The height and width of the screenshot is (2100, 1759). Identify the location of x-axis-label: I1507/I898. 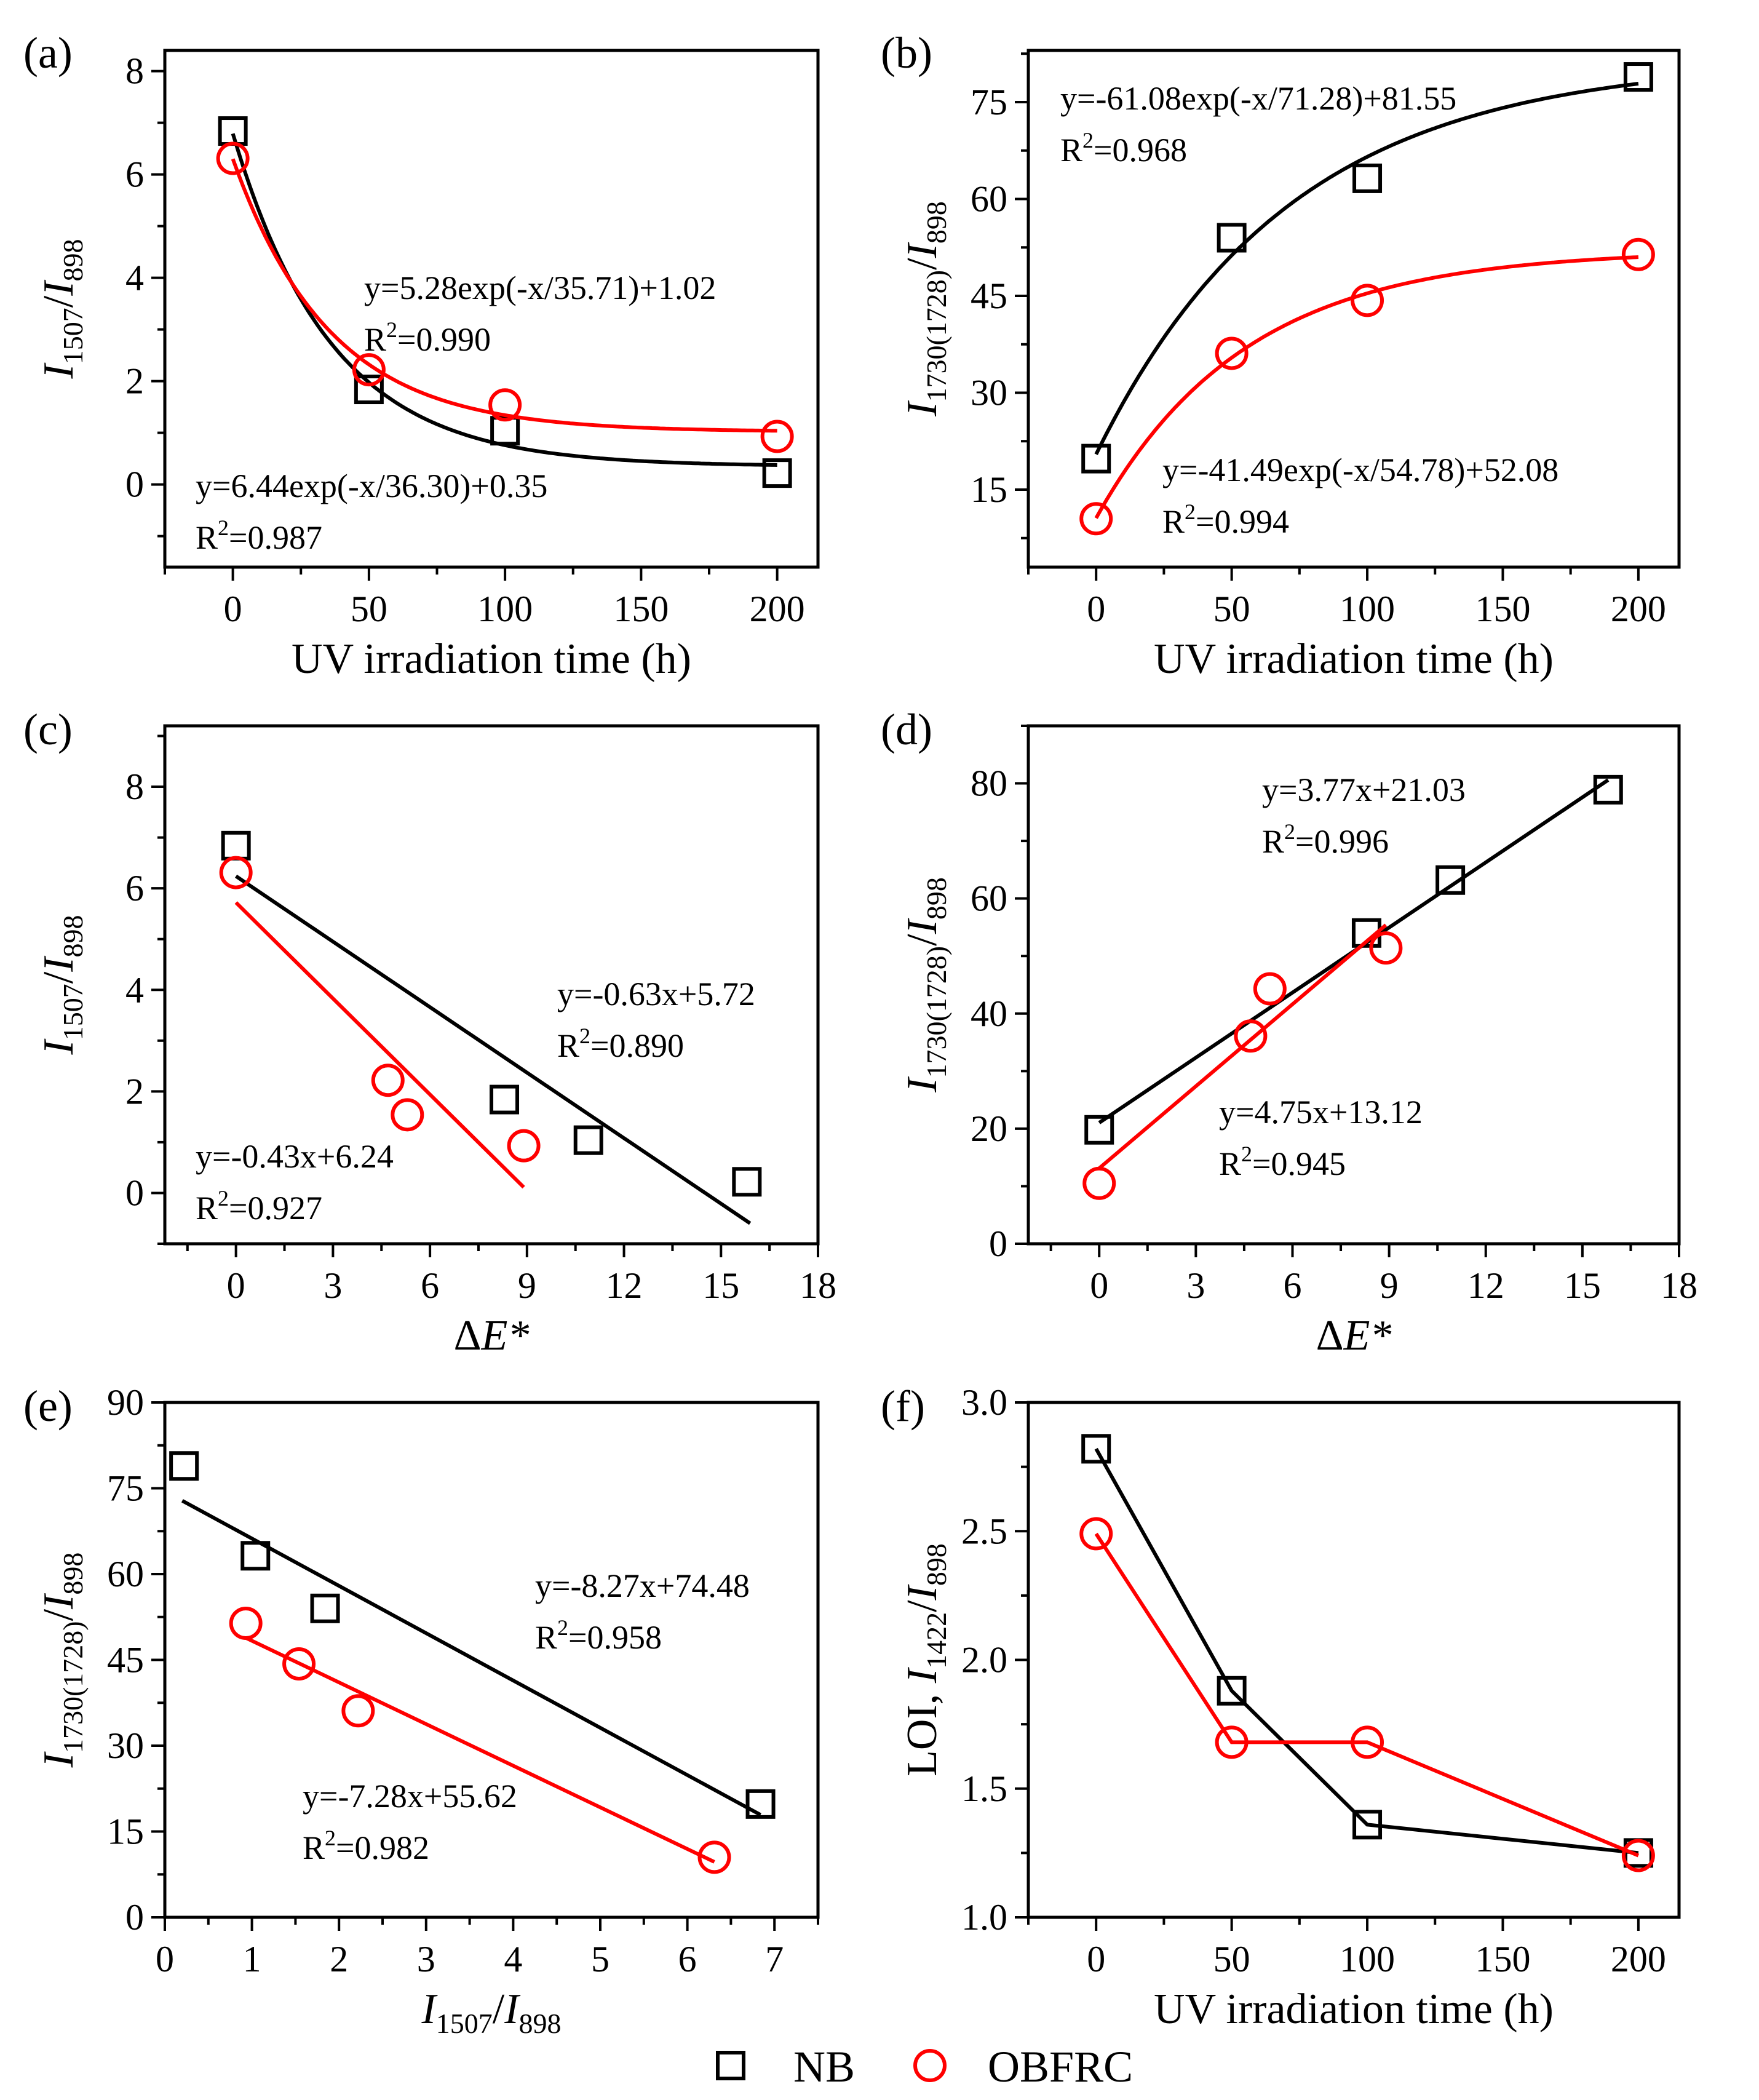
(491, 2012).